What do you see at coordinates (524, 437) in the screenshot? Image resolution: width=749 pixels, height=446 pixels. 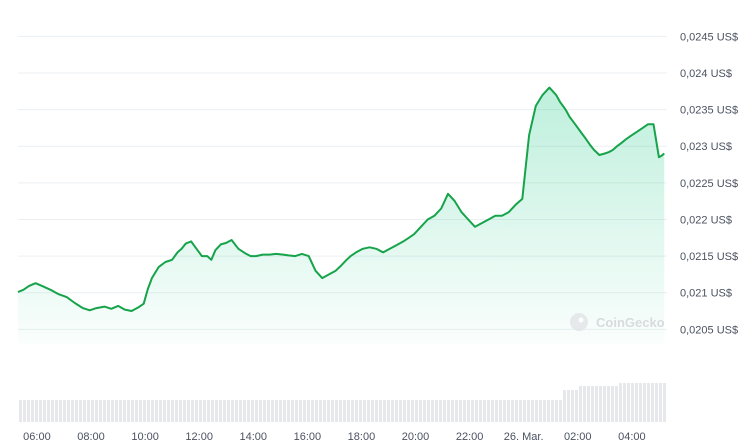 I see `x-tick-label: 26. Mar.` at bounding box center [524, 437].